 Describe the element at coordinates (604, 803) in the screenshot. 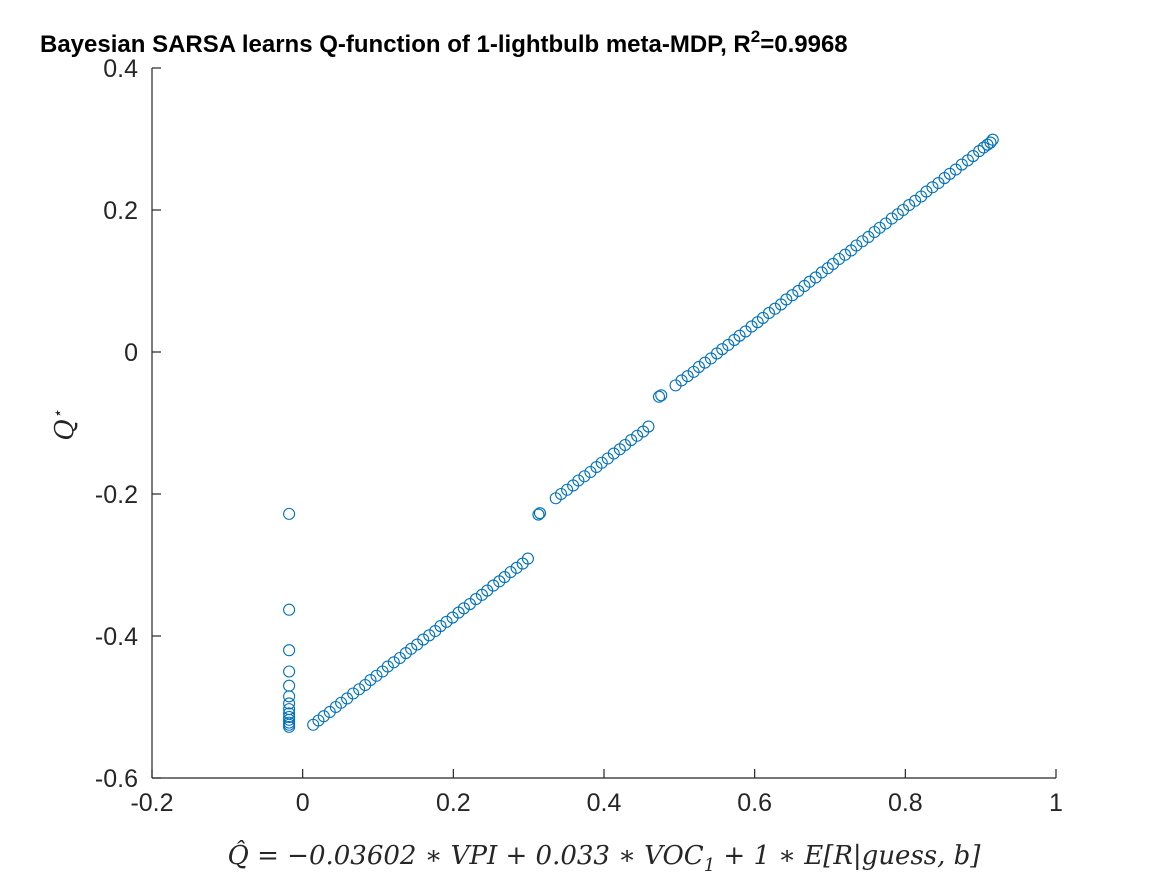

I see `x-tick-label: 0.4` at that location.